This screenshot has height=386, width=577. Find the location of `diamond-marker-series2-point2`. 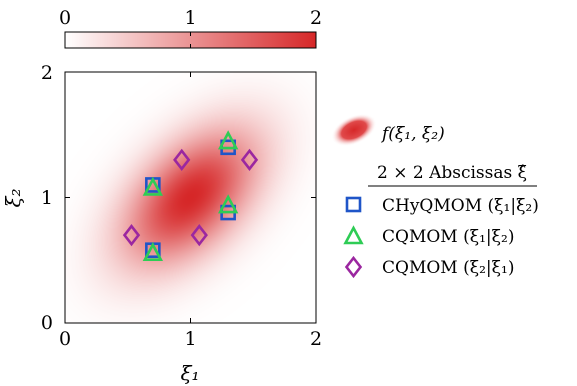

diamond-marker-series2-point2 is located at coordinates (199, 235).